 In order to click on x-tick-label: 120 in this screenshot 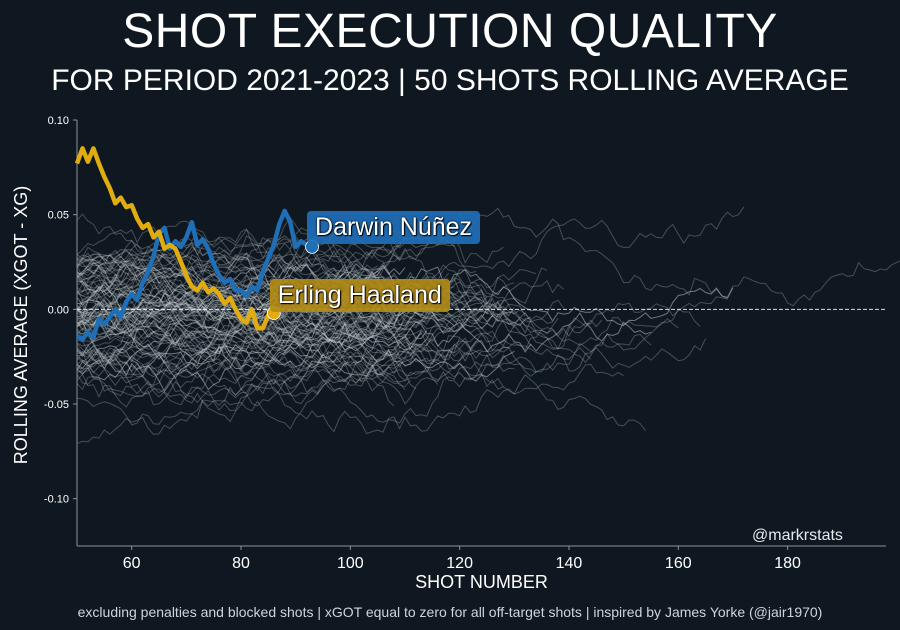, I will do `click(459, 563)`.